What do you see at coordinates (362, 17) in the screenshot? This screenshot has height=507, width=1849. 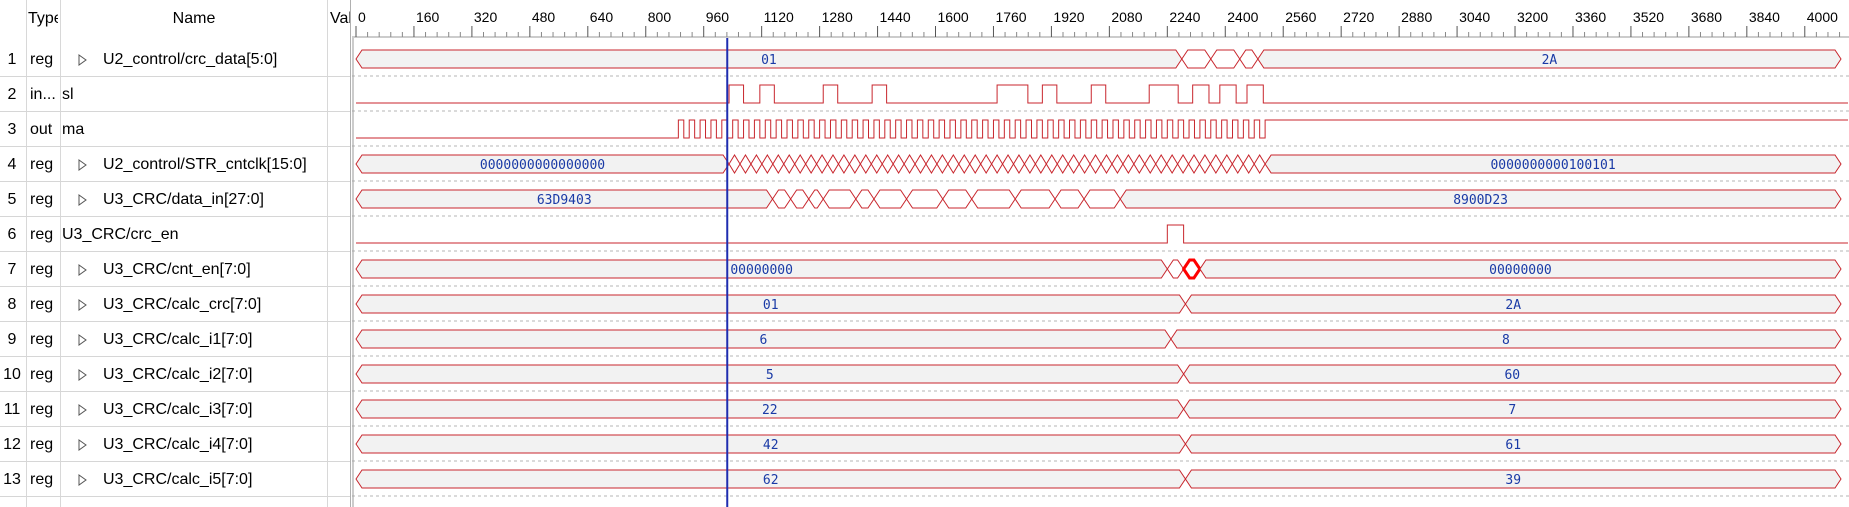 I see `ruler-tick-label: 0` at bounding box center [362, 17].